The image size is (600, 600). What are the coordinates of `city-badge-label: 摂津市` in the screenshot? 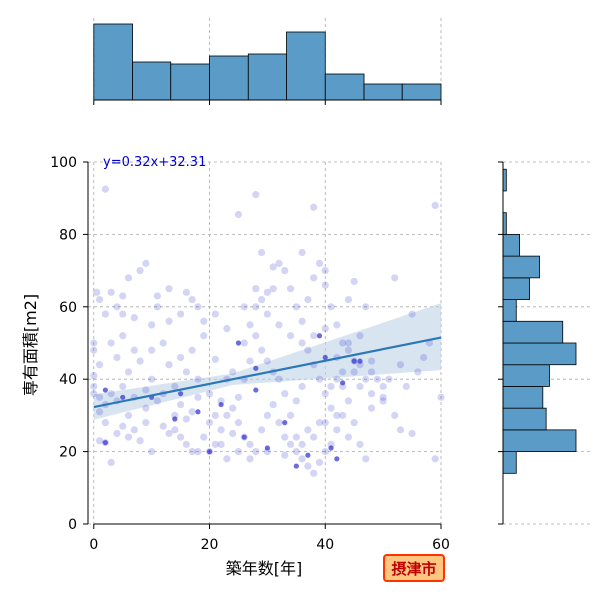 It's located at (413, 569).